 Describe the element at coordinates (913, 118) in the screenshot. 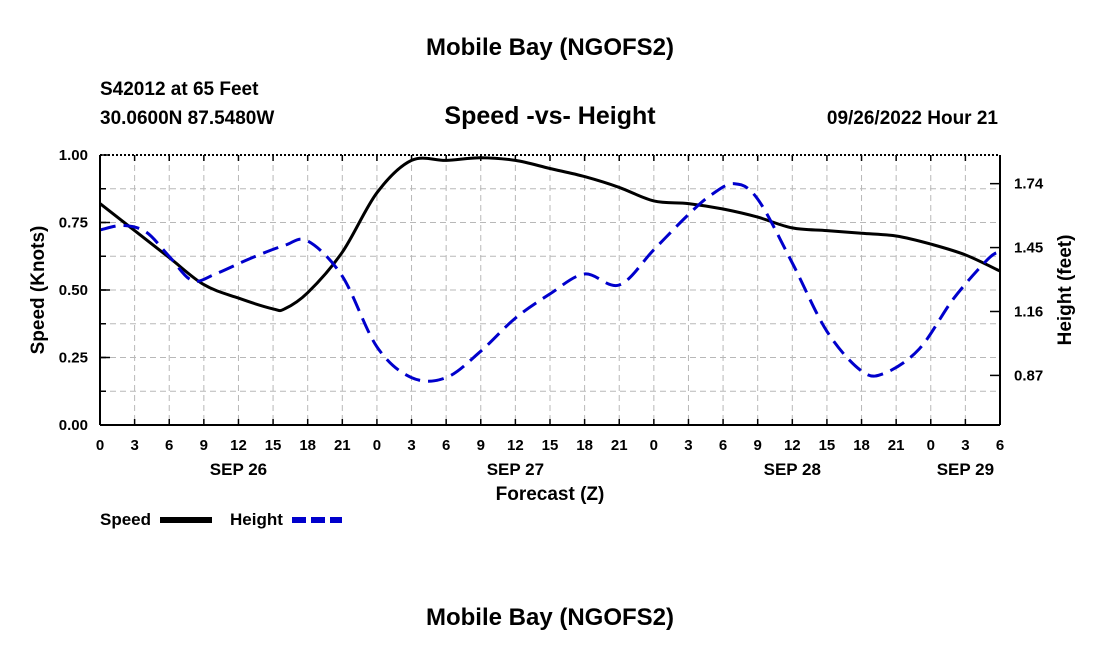

I see `timestamp-label: 09/26/2022 Hour 21` at that location.